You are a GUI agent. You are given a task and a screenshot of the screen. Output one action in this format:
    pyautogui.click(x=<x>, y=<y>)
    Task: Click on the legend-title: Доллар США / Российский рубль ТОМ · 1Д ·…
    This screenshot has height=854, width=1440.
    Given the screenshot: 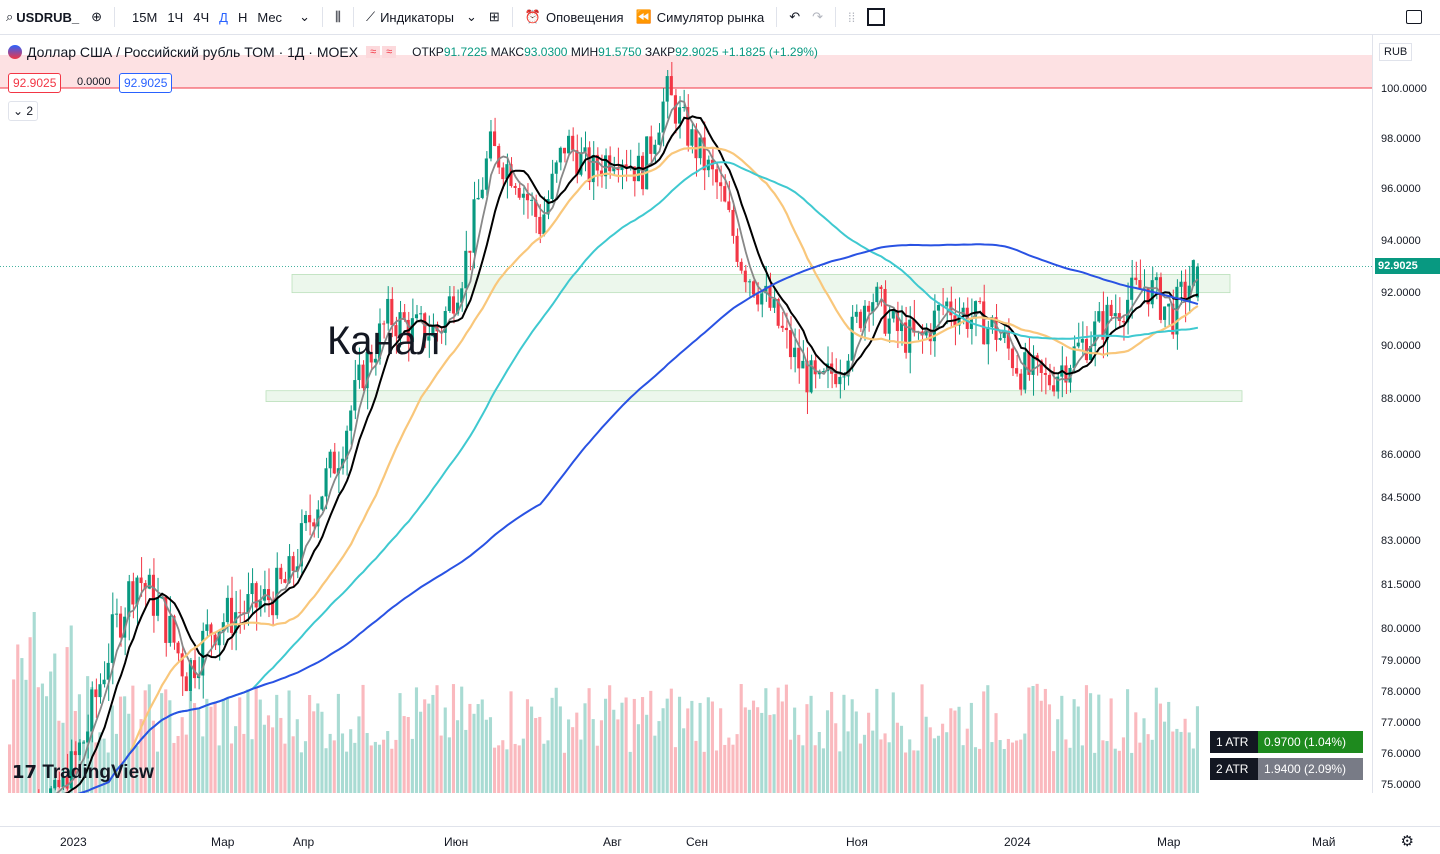 What is the action you would take?
    pyautogui.click(x=193, y=52)
    